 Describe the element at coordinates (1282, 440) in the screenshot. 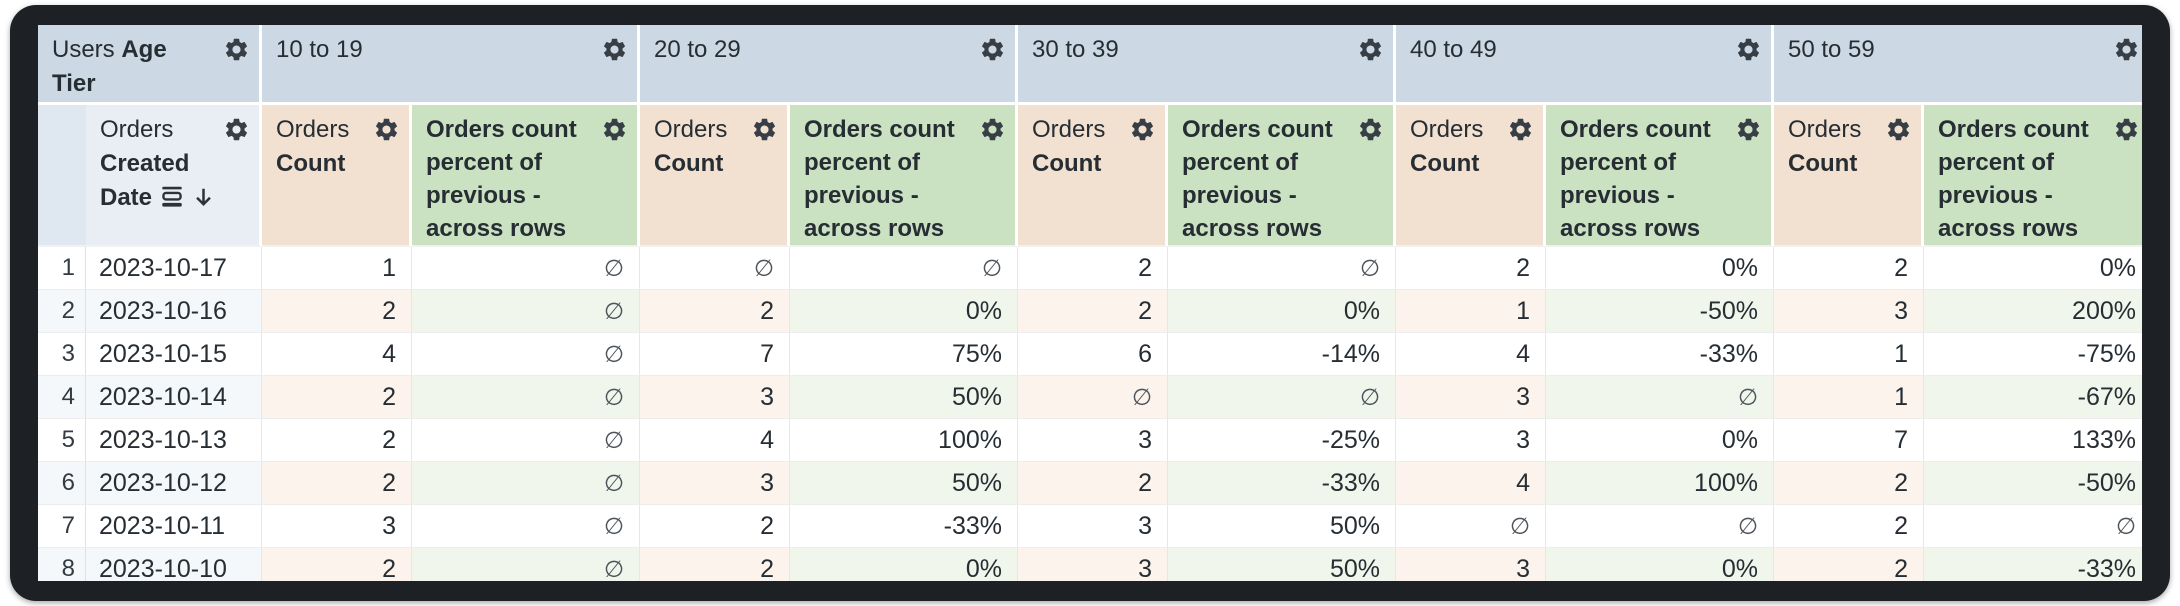

I see `percent-of-previous-cell: -25%` at that location.